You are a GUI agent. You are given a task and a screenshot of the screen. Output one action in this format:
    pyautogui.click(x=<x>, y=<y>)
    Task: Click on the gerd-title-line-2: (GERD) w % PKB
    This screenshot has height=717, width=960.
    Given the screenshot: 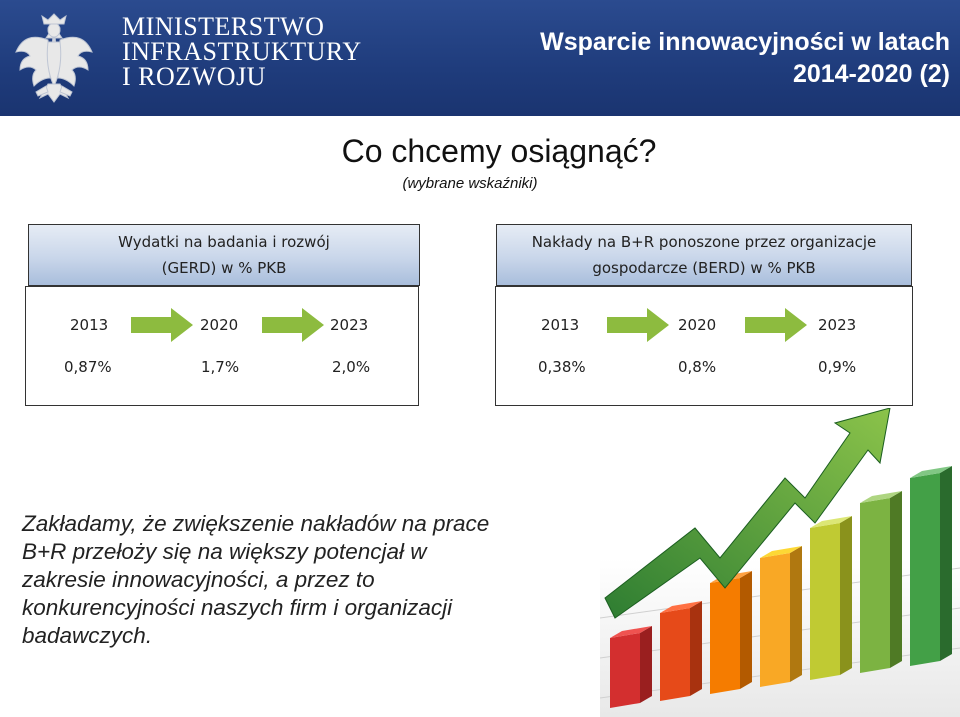 What is the action you would take?
    pyautogui.click(x=224, y=268)
    